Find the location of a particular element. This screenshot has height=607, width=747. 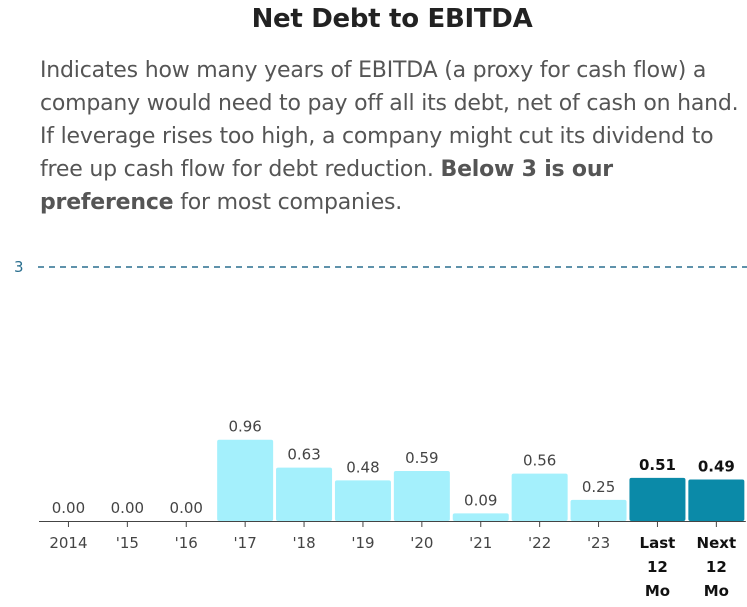

data-label: 0.51 is located at coordinates (657, 465).